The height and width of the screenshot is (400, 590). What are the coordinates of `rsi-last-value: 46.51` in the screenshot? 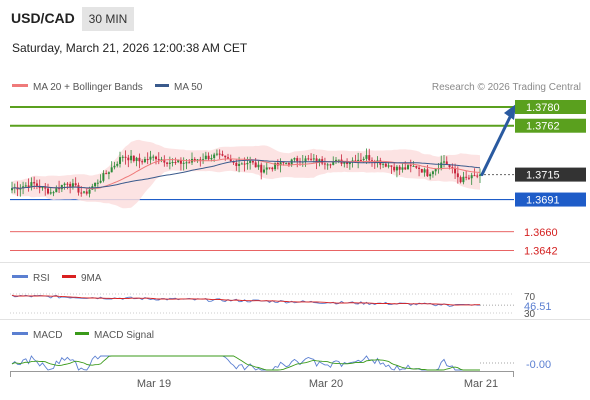 It's located at (538, 307).